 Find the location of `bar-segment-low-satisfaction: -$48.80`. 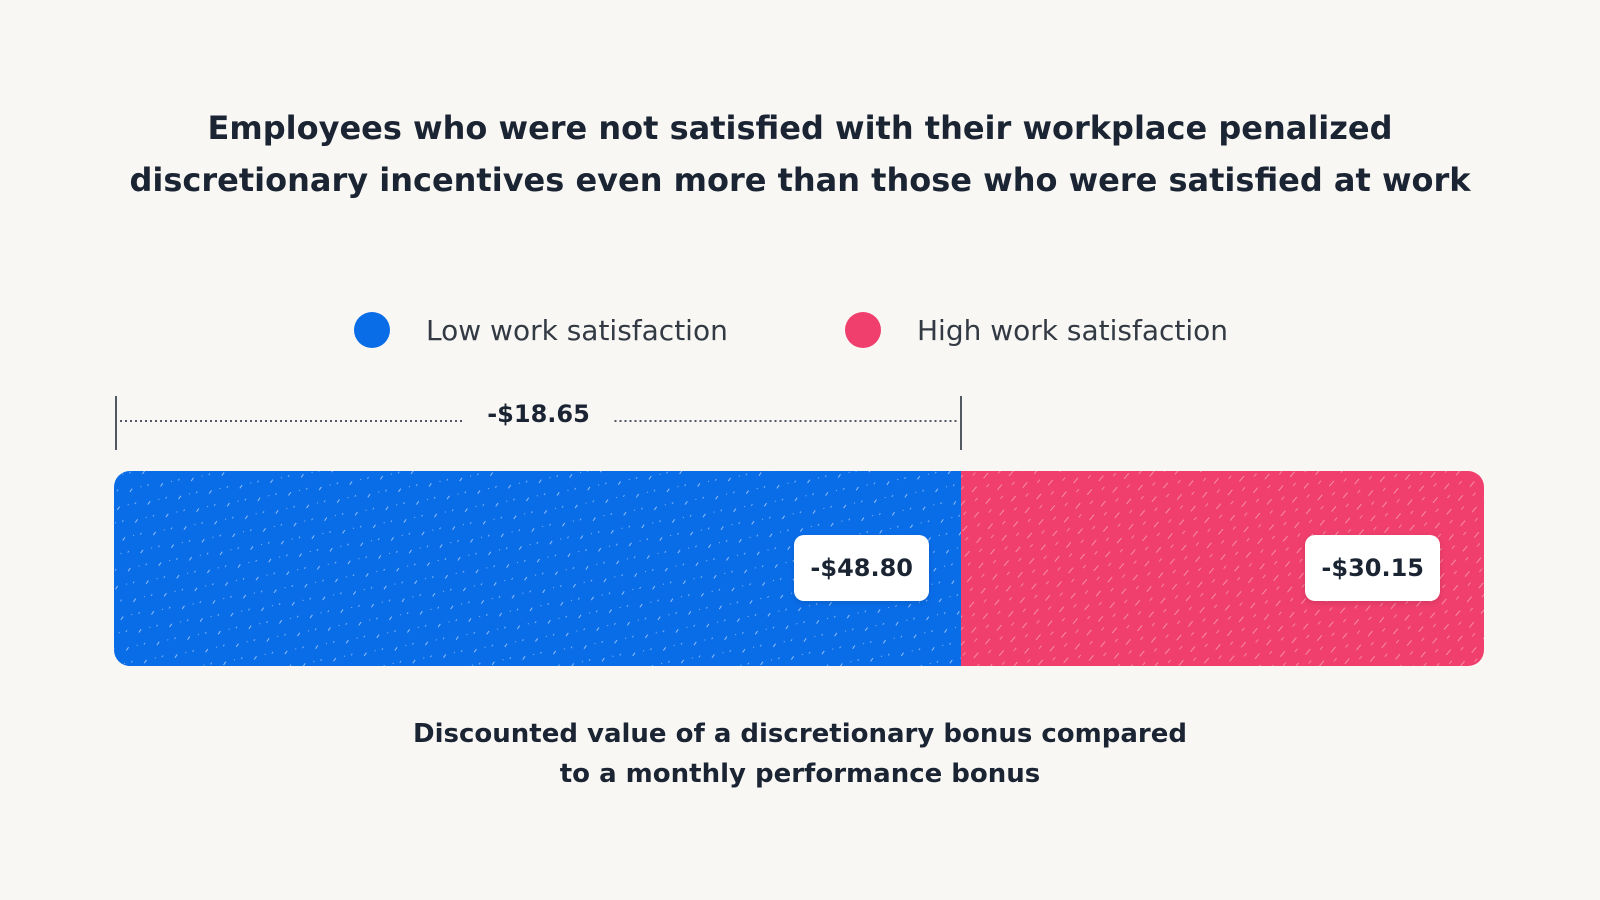

bar-segment-low-satisfaction: -$48.80 is located at coordinates (537, 568).